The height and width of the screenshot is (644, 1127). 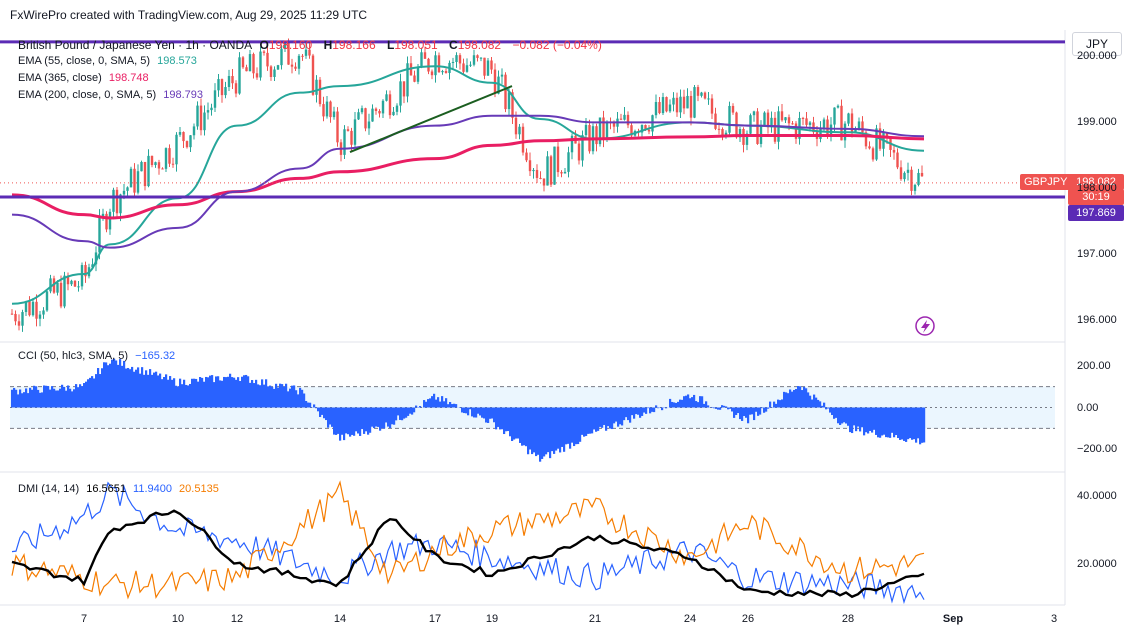 What do you see at coordinates (237, 619) in the screenshot?
I see `x-tick-label: 12` at bounding box center [237, 619].